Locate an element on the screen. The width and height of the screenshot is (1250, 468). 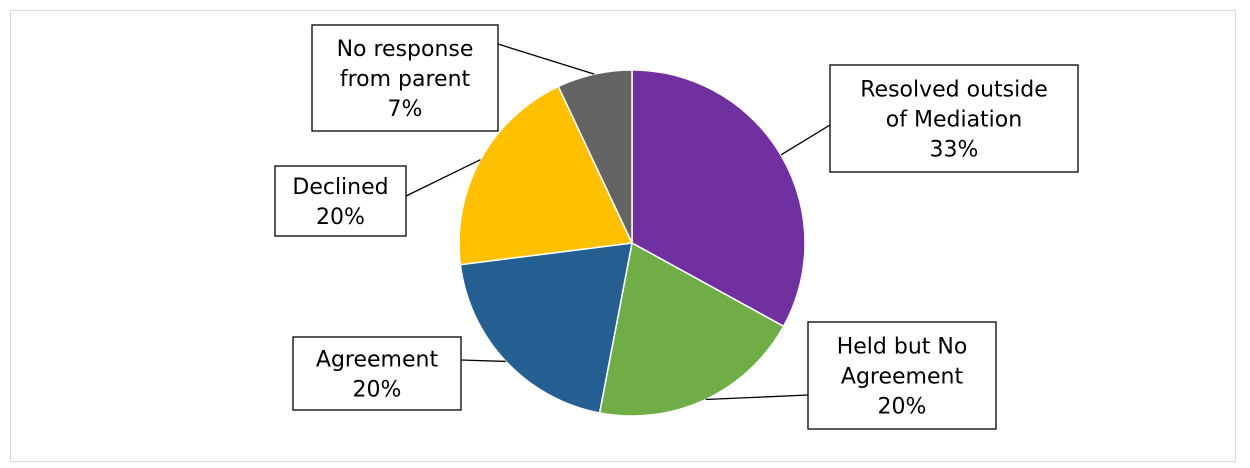
data-label-percent: 33% is located at coordinates (954, 150).